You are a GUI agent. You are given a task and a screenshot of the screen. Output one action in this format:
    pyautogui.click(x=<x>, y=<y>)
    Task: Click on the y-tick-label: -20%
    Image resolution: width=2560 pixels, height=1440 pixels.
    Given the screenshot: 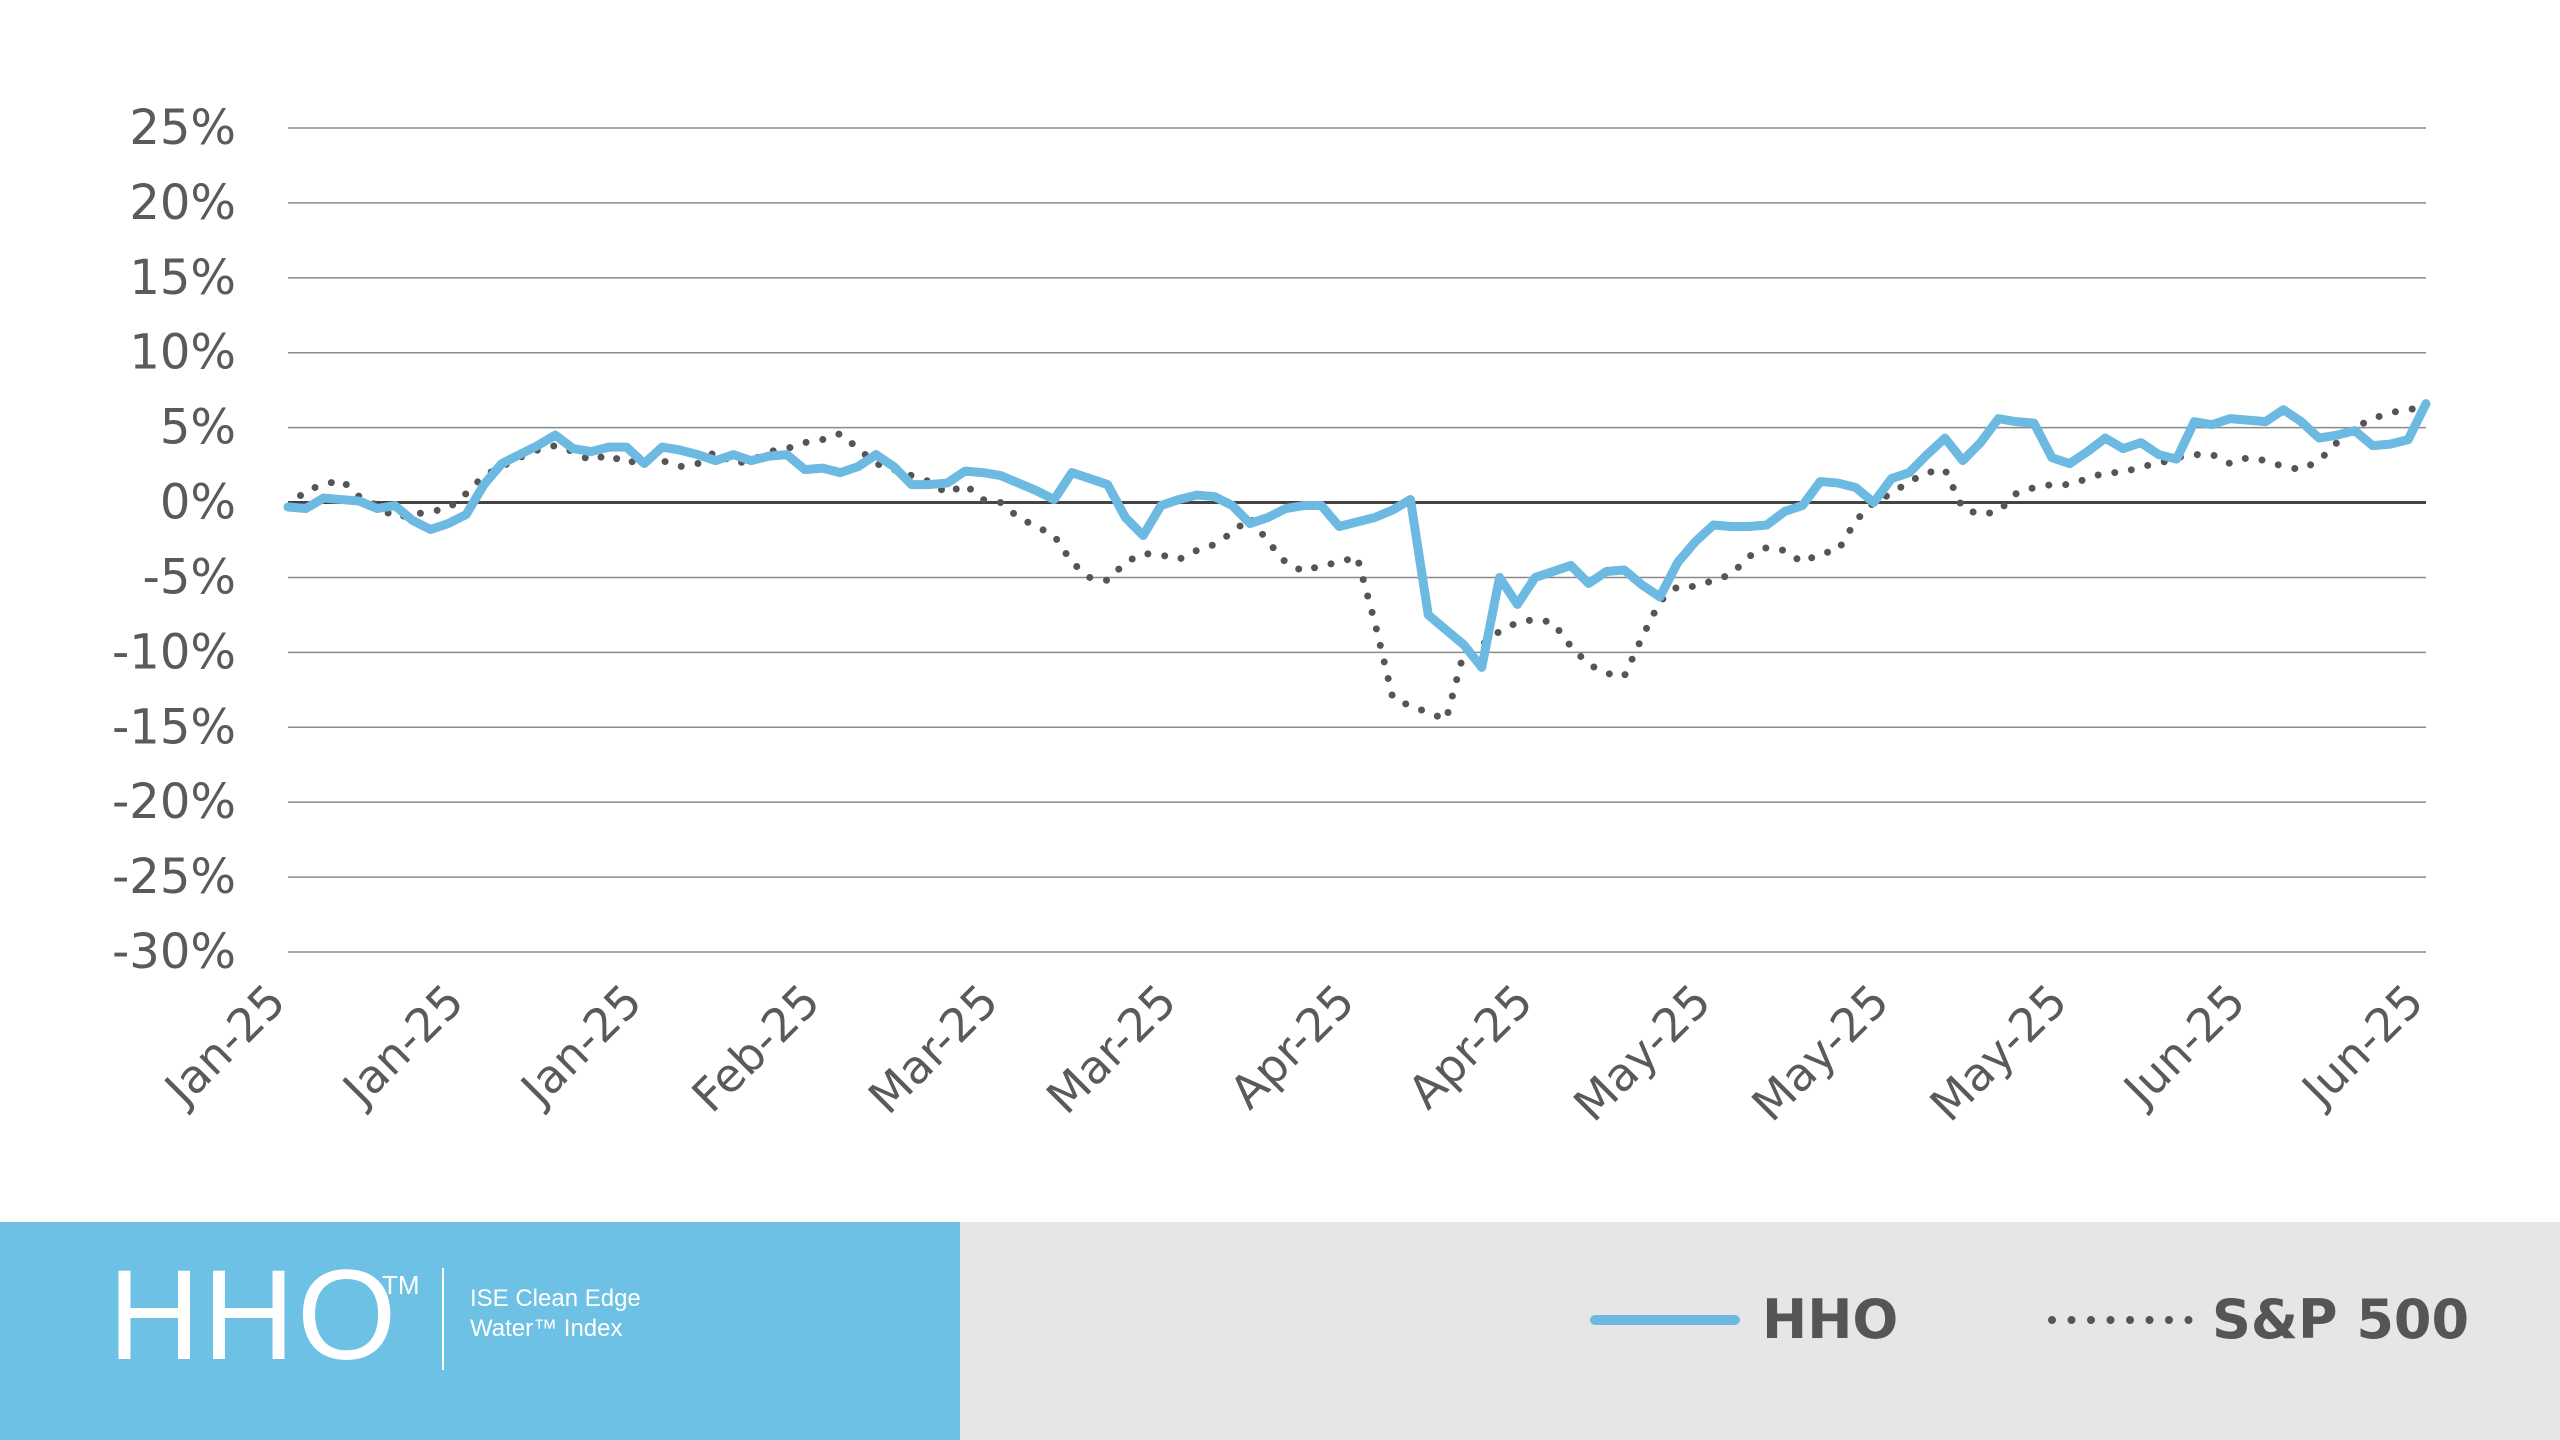 What is the action you would take?
    pyautogui.click(x=174, y=802)
    